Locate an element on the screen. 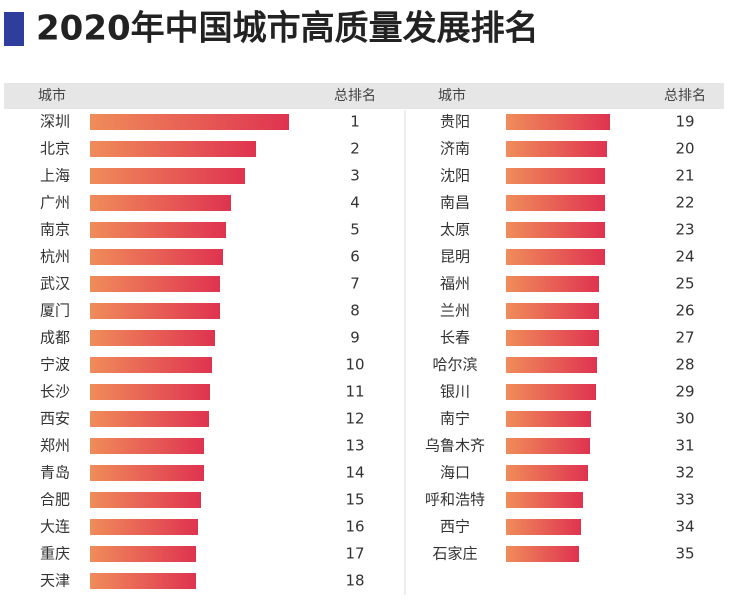 This screenshot has width=732, height=610. rank-label: 1 is located at coordinates (355, 122).